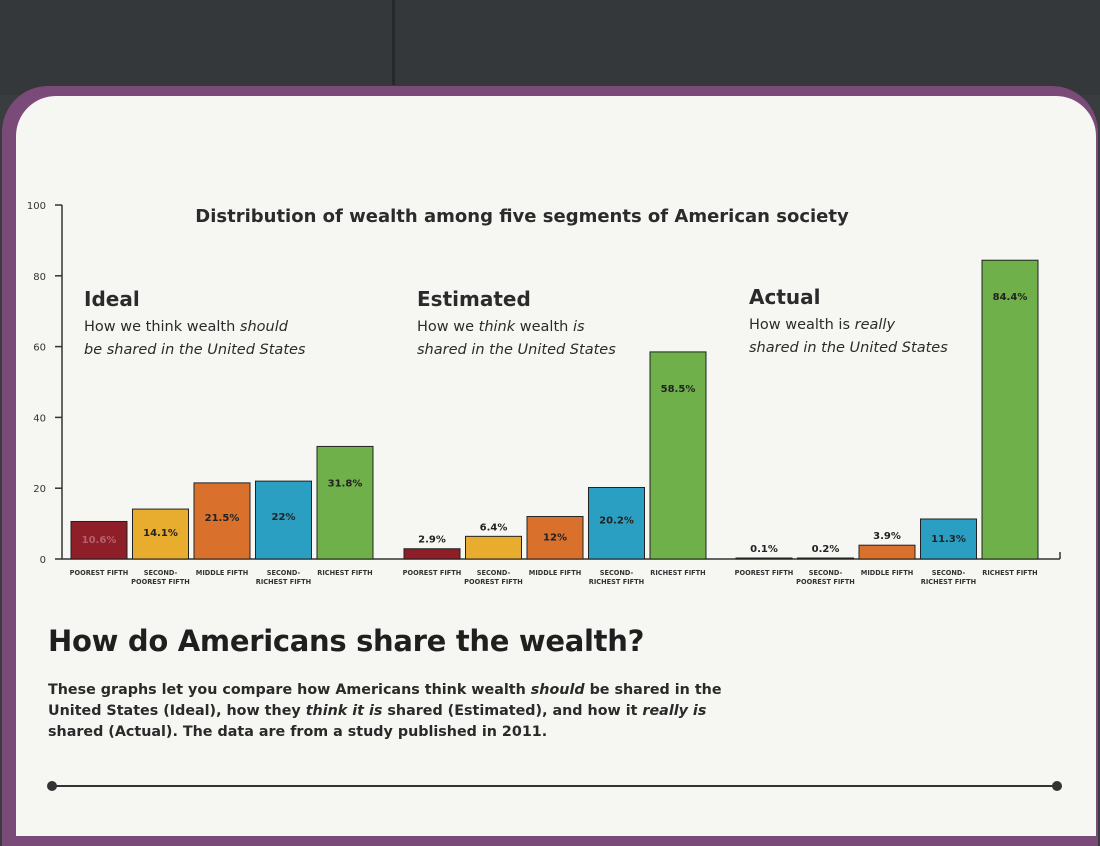  Describe the element at coordinates (43, 560) in the screenshot. I see `y-tick-label: 0` at that location.